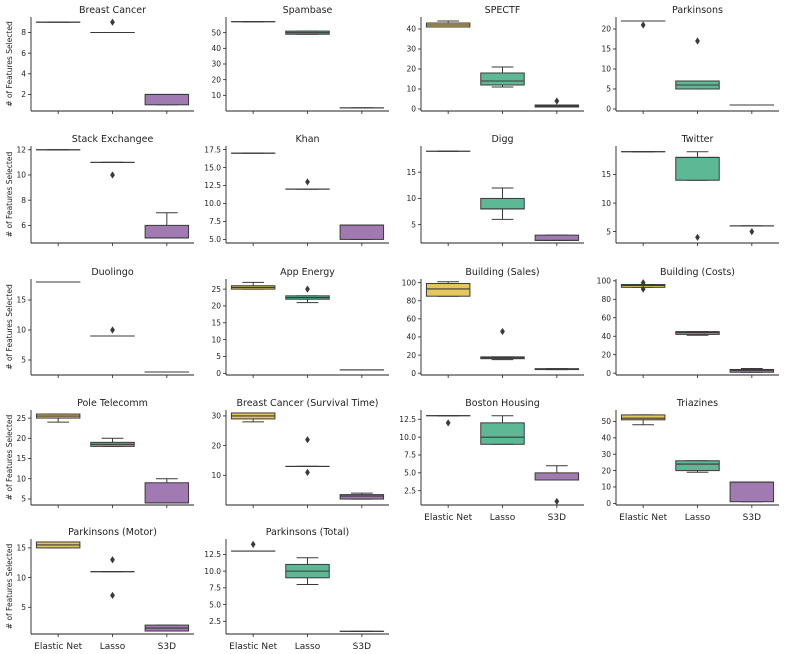  What do you see at coordinates (105, 190) in the screenshot?
I see `subplot-stack-exchangee: Stack Exchangee 6 8 10 12` at bounding box center [105, 190].